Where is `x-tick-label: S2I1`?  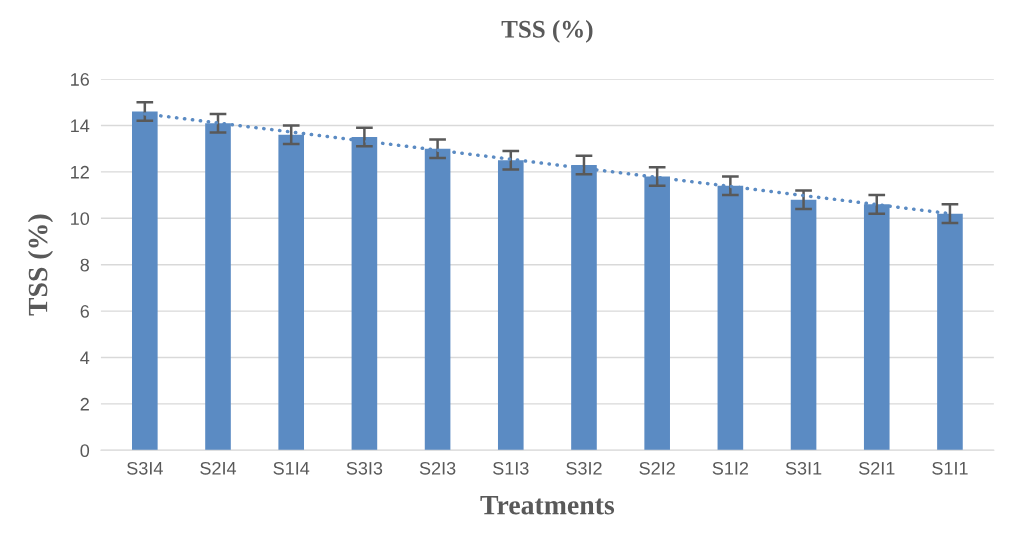
x-tick-label: S2I1 is located at coordinates (877, 468).